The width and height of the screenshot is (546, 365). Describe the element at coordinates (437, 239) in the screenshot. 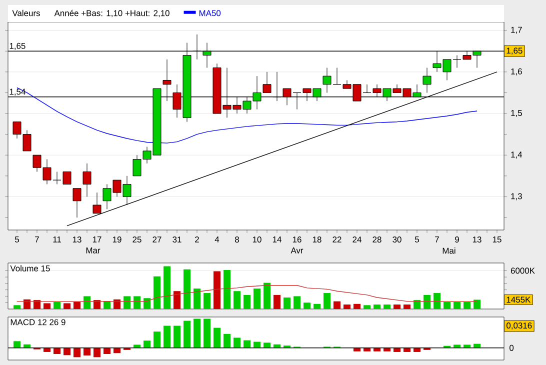

I see `x-tick-label: 7` at that location.